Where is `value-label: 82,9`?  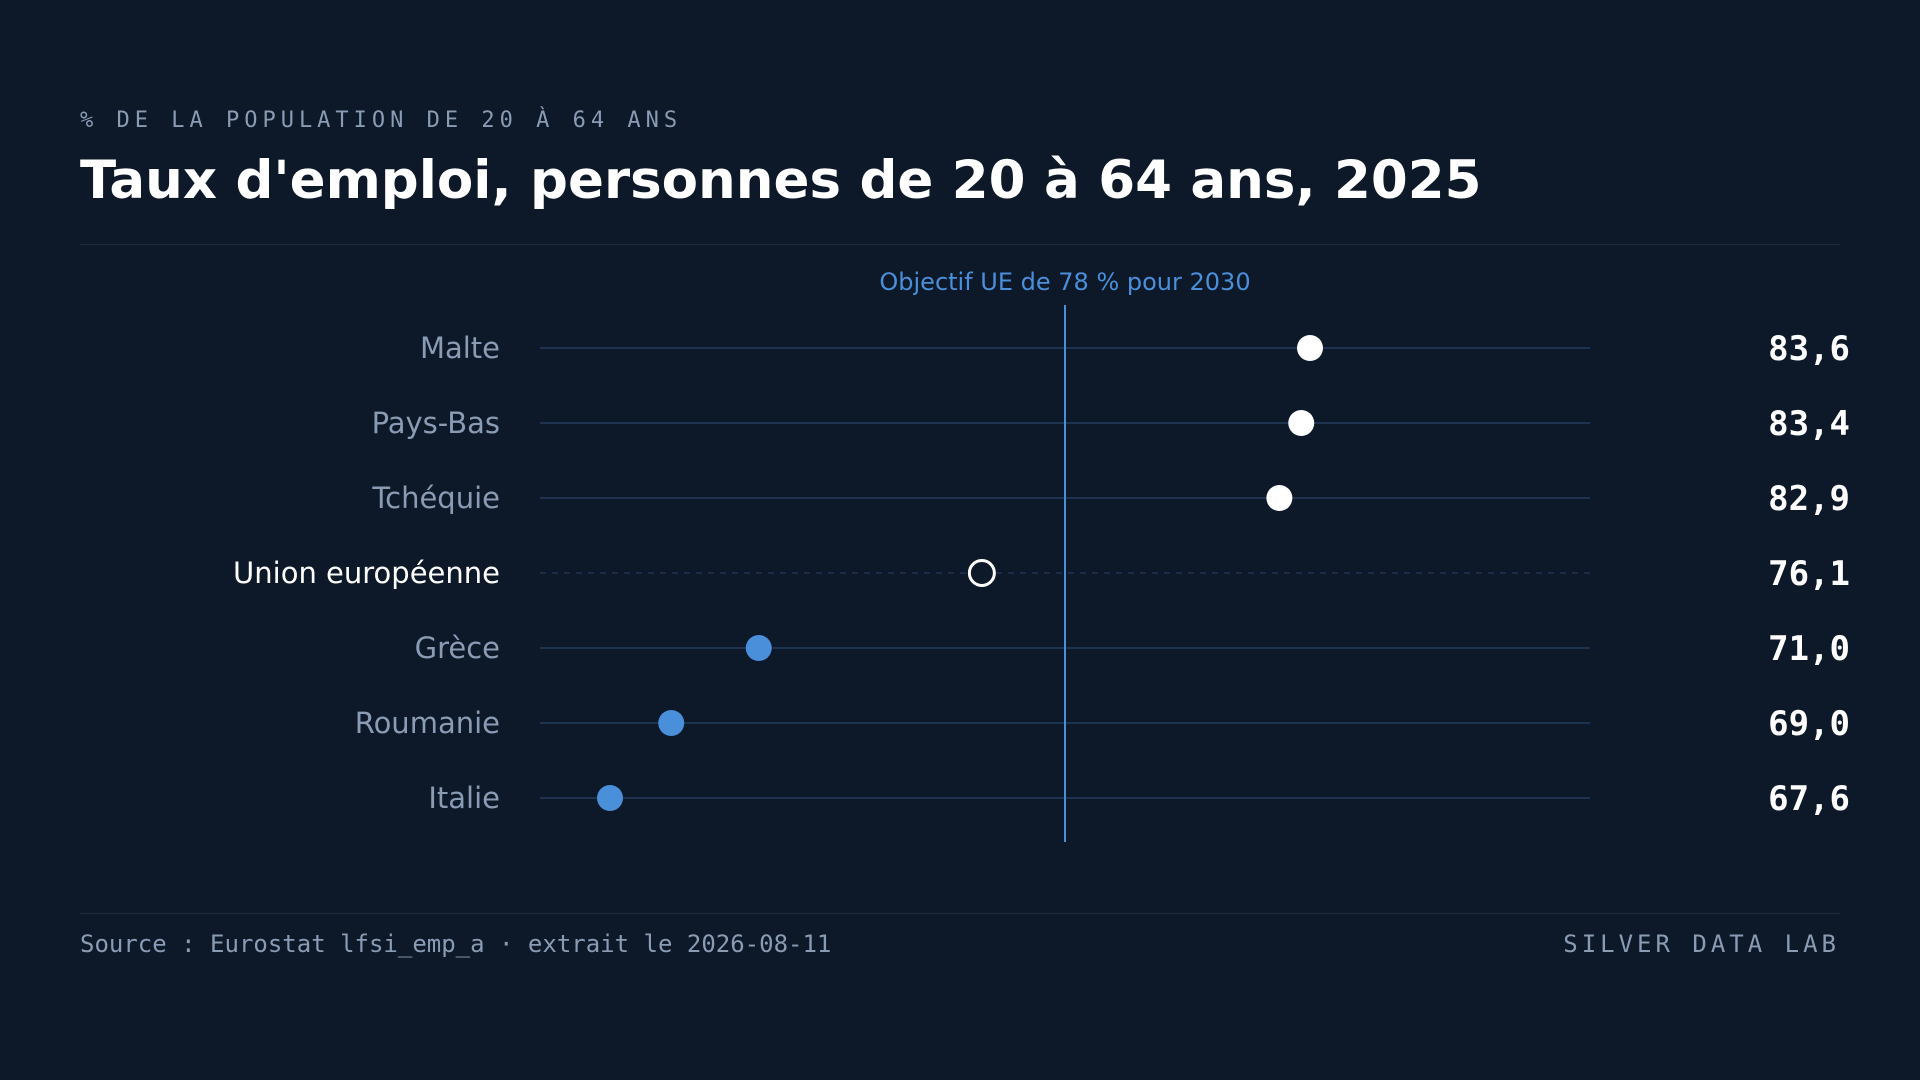
value-label: 82,9 is located at coordinates (1809, 499).